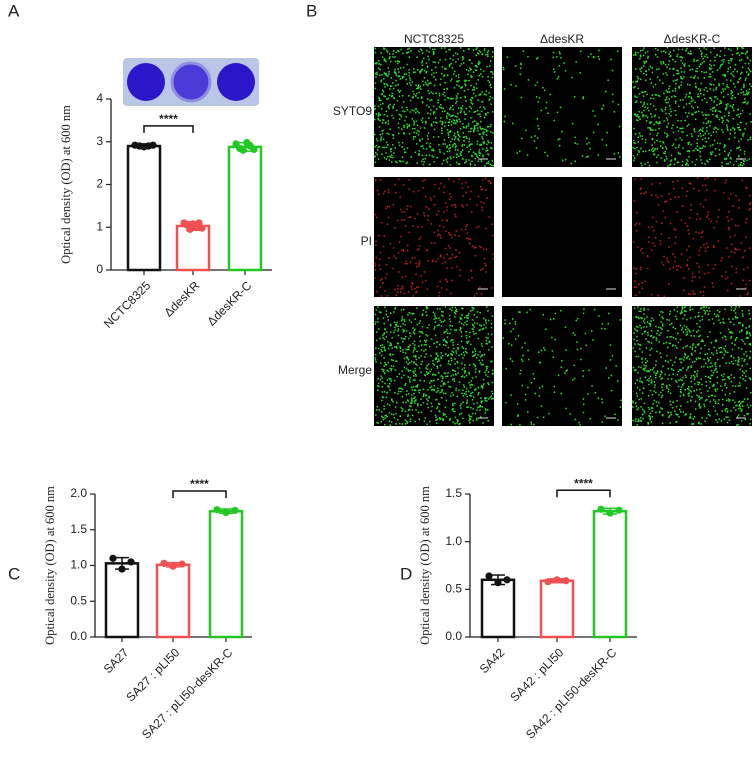 The height and width of the screenshot is (764, 753). What do you see at coordinates (99, 269) in the screenshot?
I see `y-tick-label: 0` at bounding box center [99, 269].